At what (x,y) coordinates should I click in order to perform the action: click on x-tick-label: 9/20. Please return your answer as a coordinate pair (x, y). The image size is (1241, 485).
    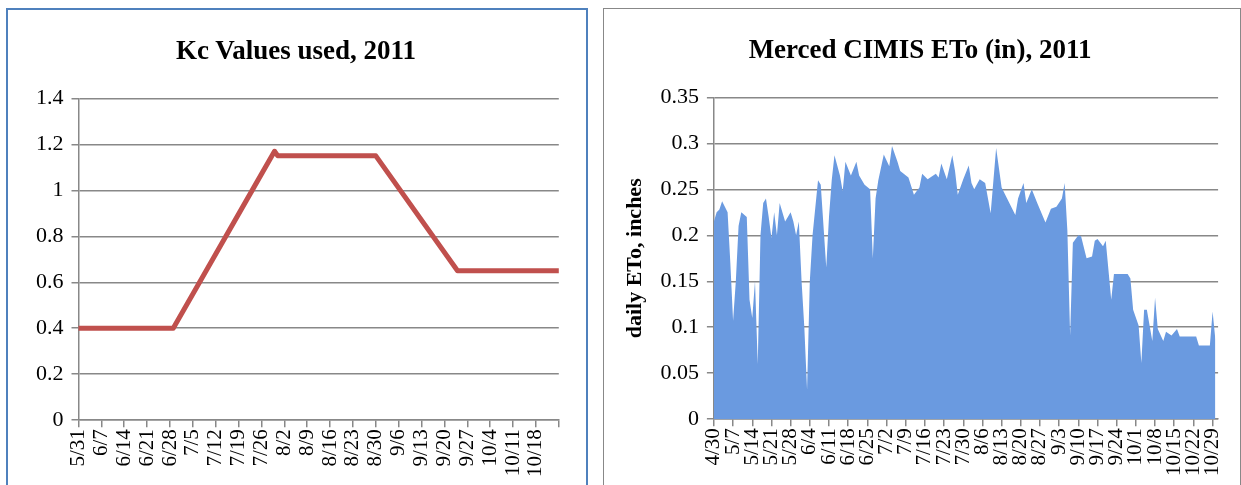
    Looking at the image, I should click on (442, 448).